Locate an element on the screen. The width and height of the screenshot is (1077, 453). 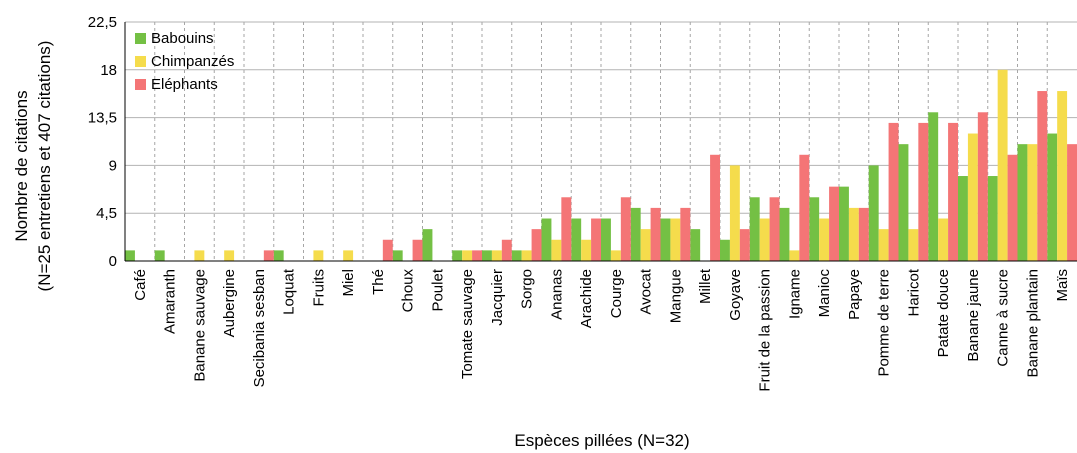
category-label: Avocat is located at coordinates (646, 291).